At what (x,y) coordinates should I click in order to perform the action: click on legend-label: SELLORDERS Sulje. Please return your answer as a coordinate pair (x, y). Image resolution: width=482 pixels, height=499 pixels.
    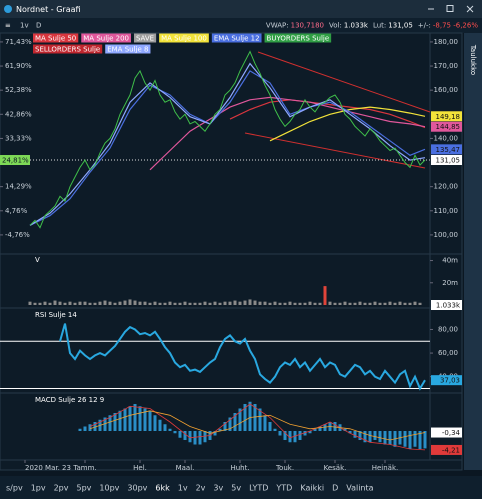
    Looking at the image, I should click on (67, 50).